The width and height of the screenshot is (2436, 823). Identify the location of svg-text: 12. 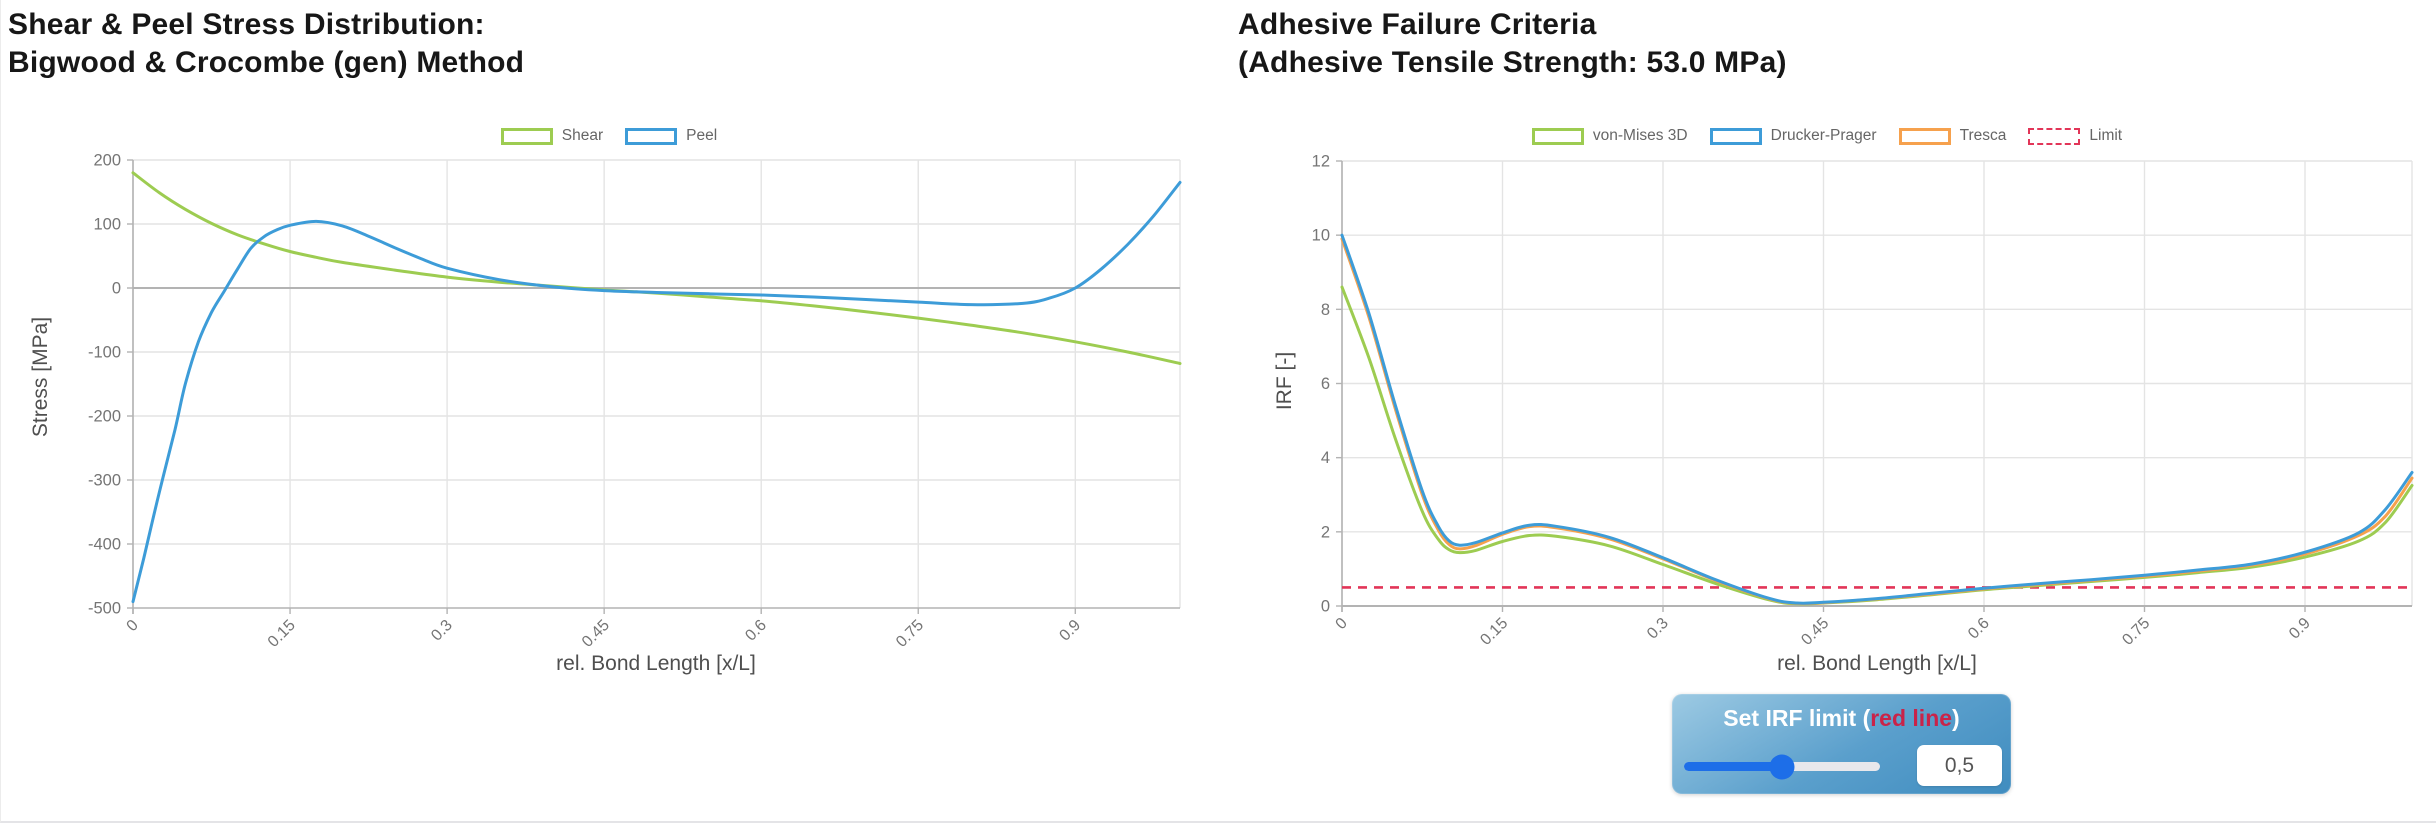
(1321, 162).